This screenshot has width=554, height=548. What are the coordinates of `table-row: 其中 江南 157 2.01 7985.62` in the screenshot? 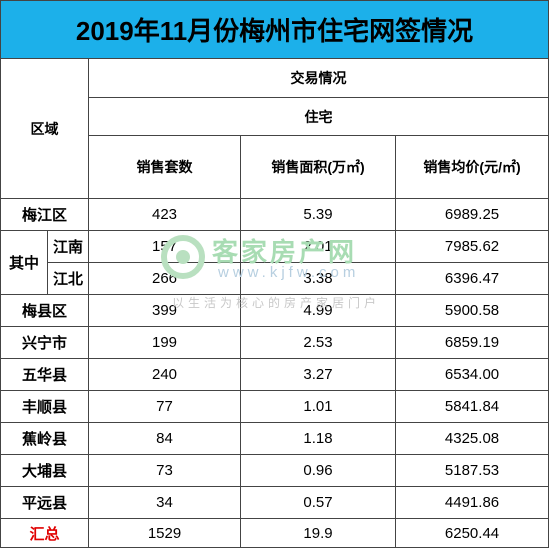 It's located at (275, 262).